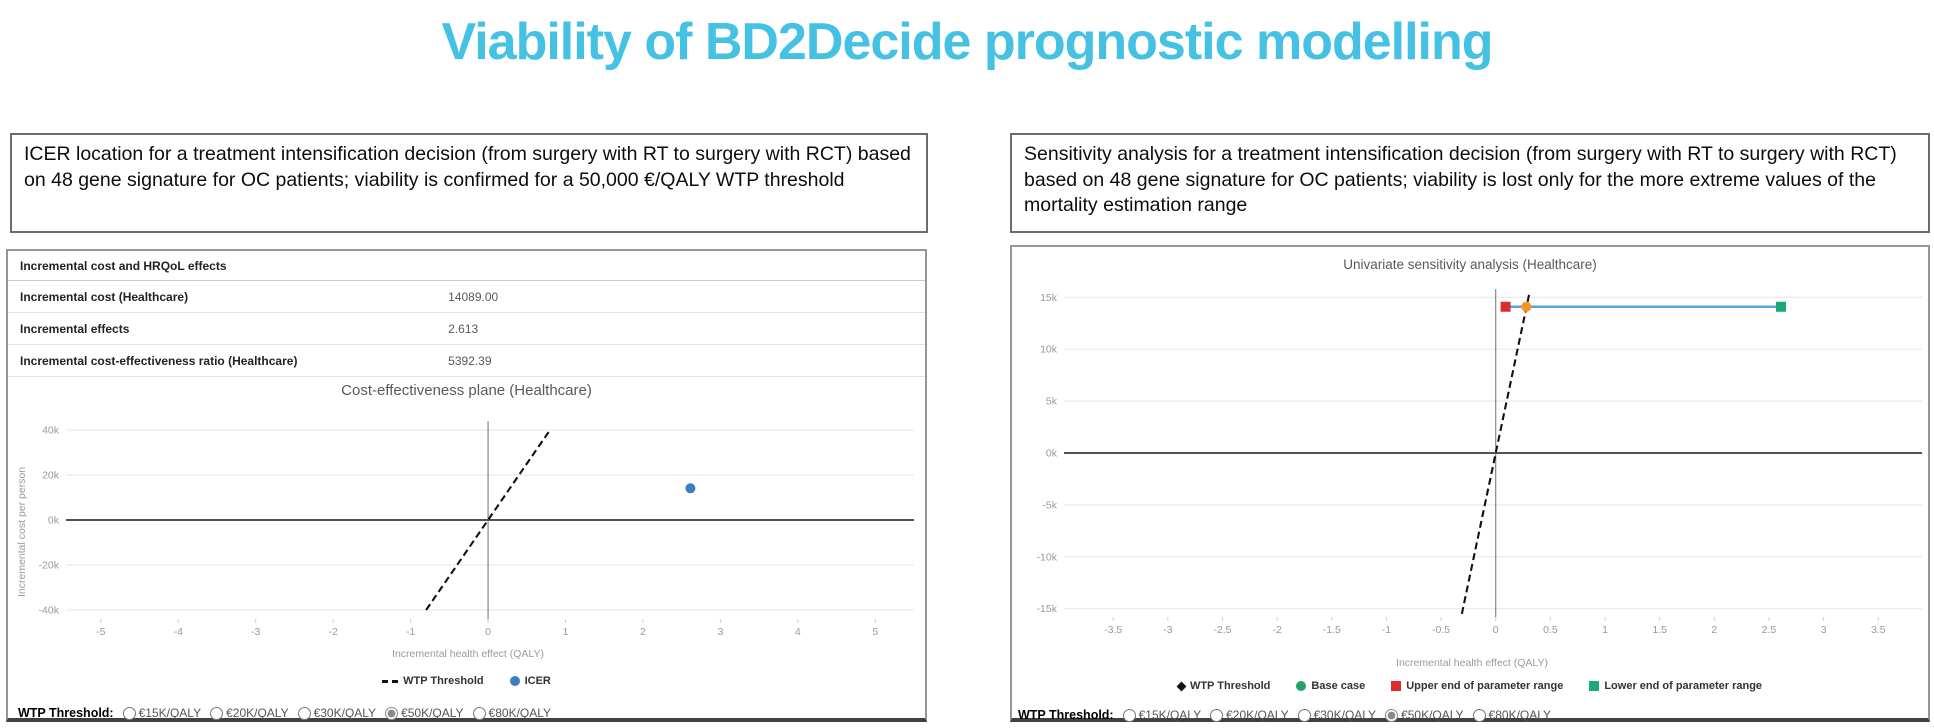 The height and width of the screenshot is (728, 1934). I want to click on svg-text: 10k, so click(1049, 350).